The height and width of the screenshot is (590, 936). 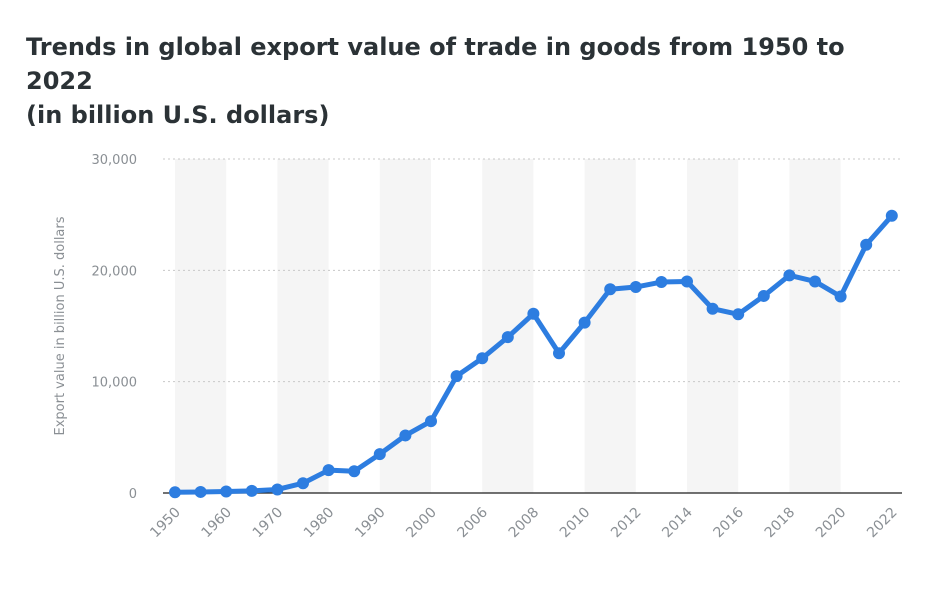 What do you see at coordinates (626, 523) in the screenshot?
I see `x-tick-label: 2012` at bounding box center [626, 523].